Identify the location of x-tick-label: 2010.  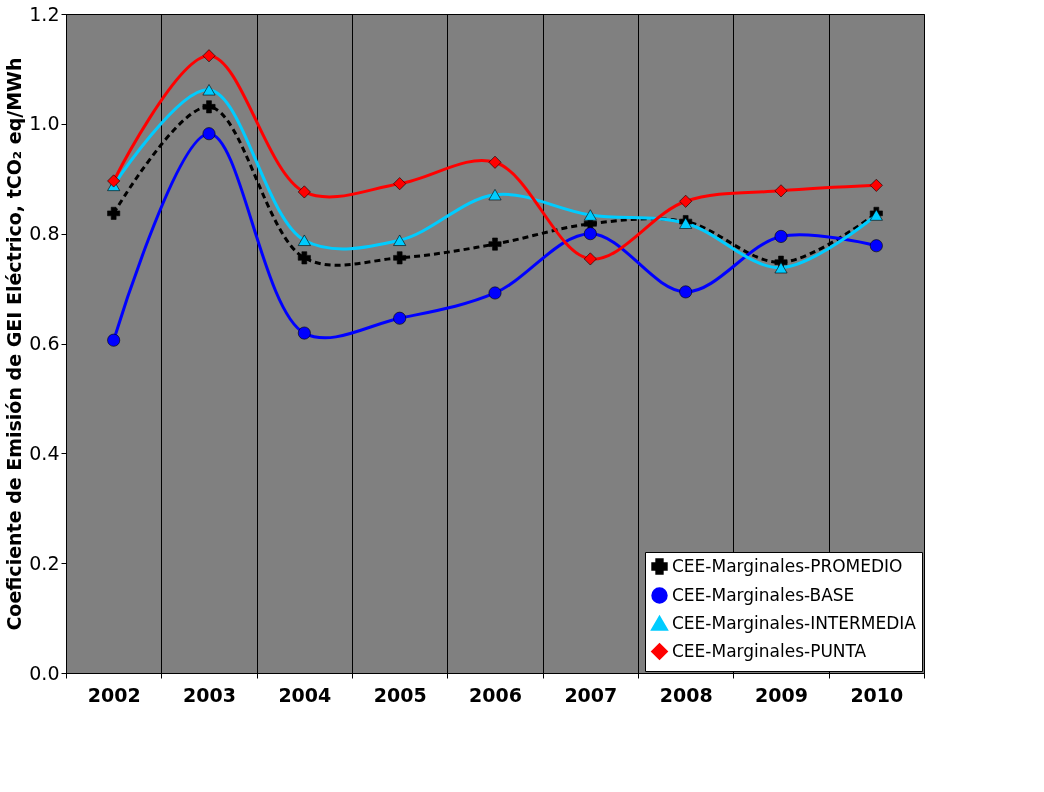
(877, 694).